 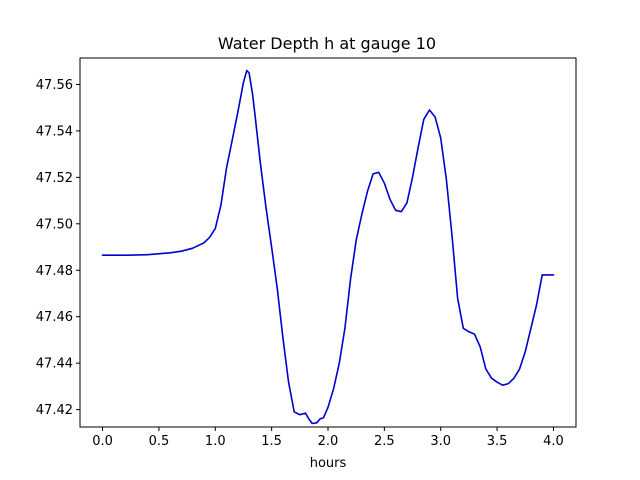 What do you see at coordinates (384, 441) in the screenshot?
I see `x-tick-label: 2.5` at bounding box center [384, 441].